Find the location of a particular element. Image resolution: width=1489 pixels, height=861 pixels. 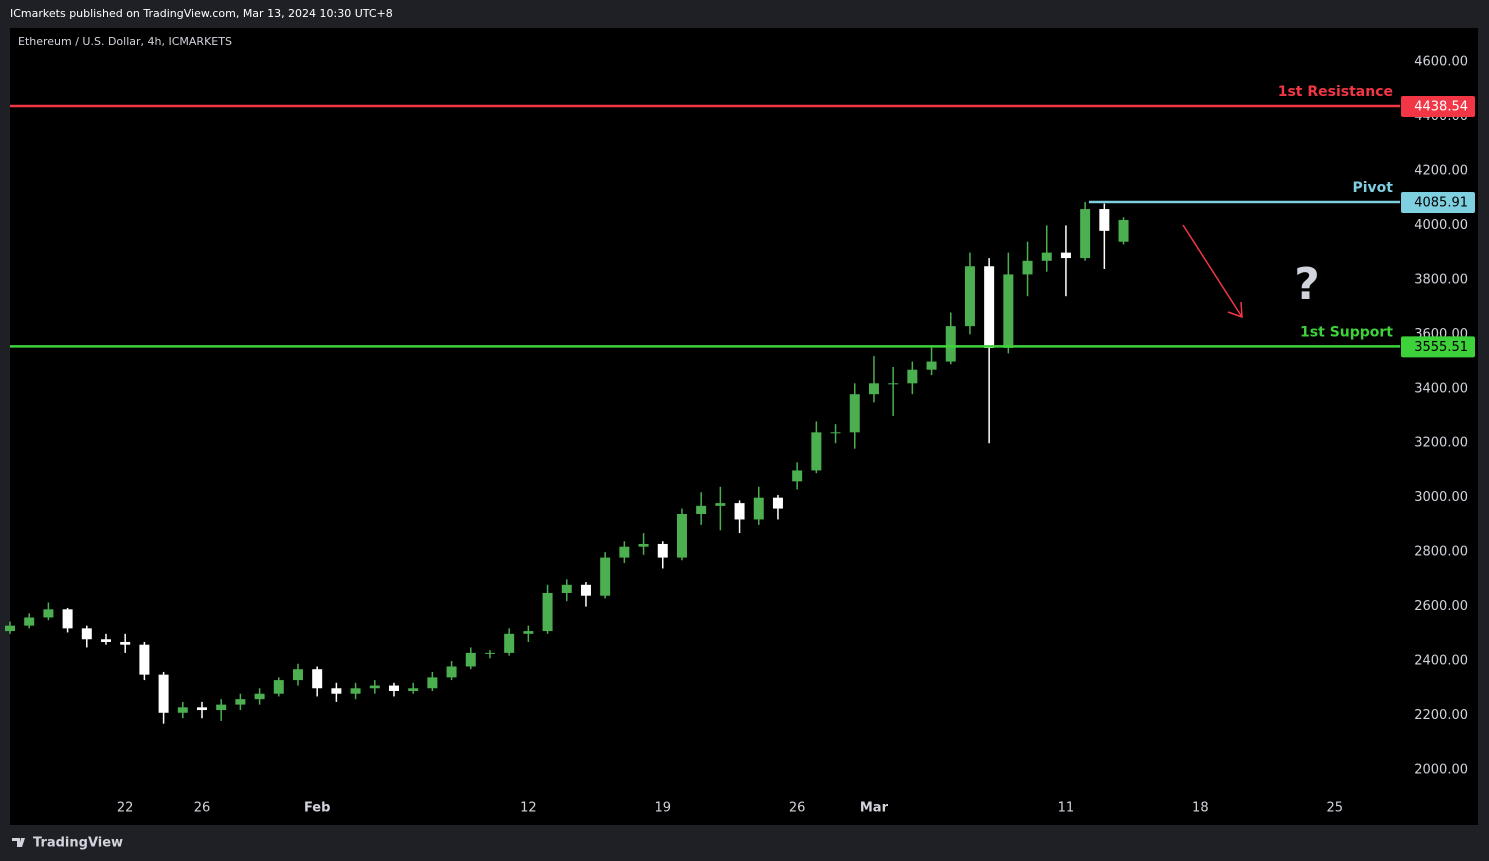

brand-logo: TradingView is located at coordinates (67, 843).